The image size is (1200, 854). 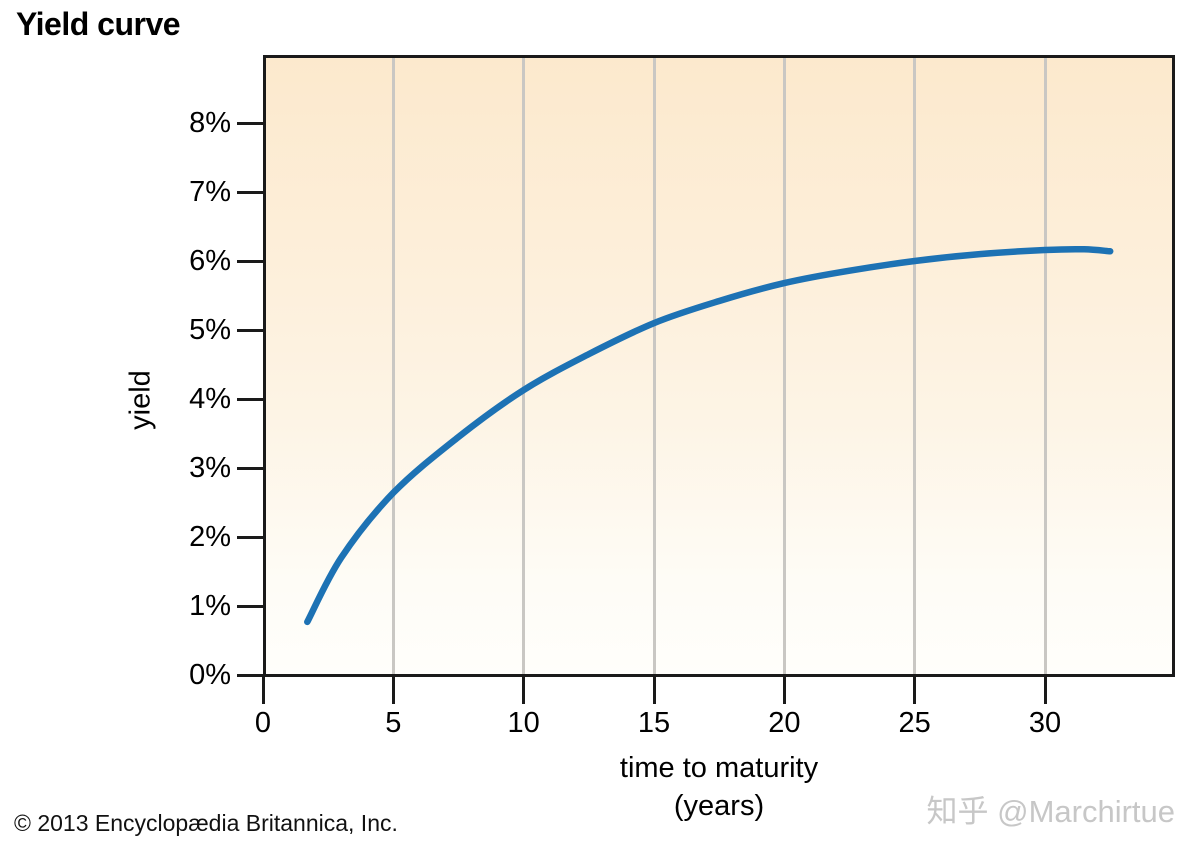 What do you see at coordinates (1050, 811) in the screenshot?
I see `zhihu-watermark: 知乎 @Marchirtue` at bounding box center [1050, 811].